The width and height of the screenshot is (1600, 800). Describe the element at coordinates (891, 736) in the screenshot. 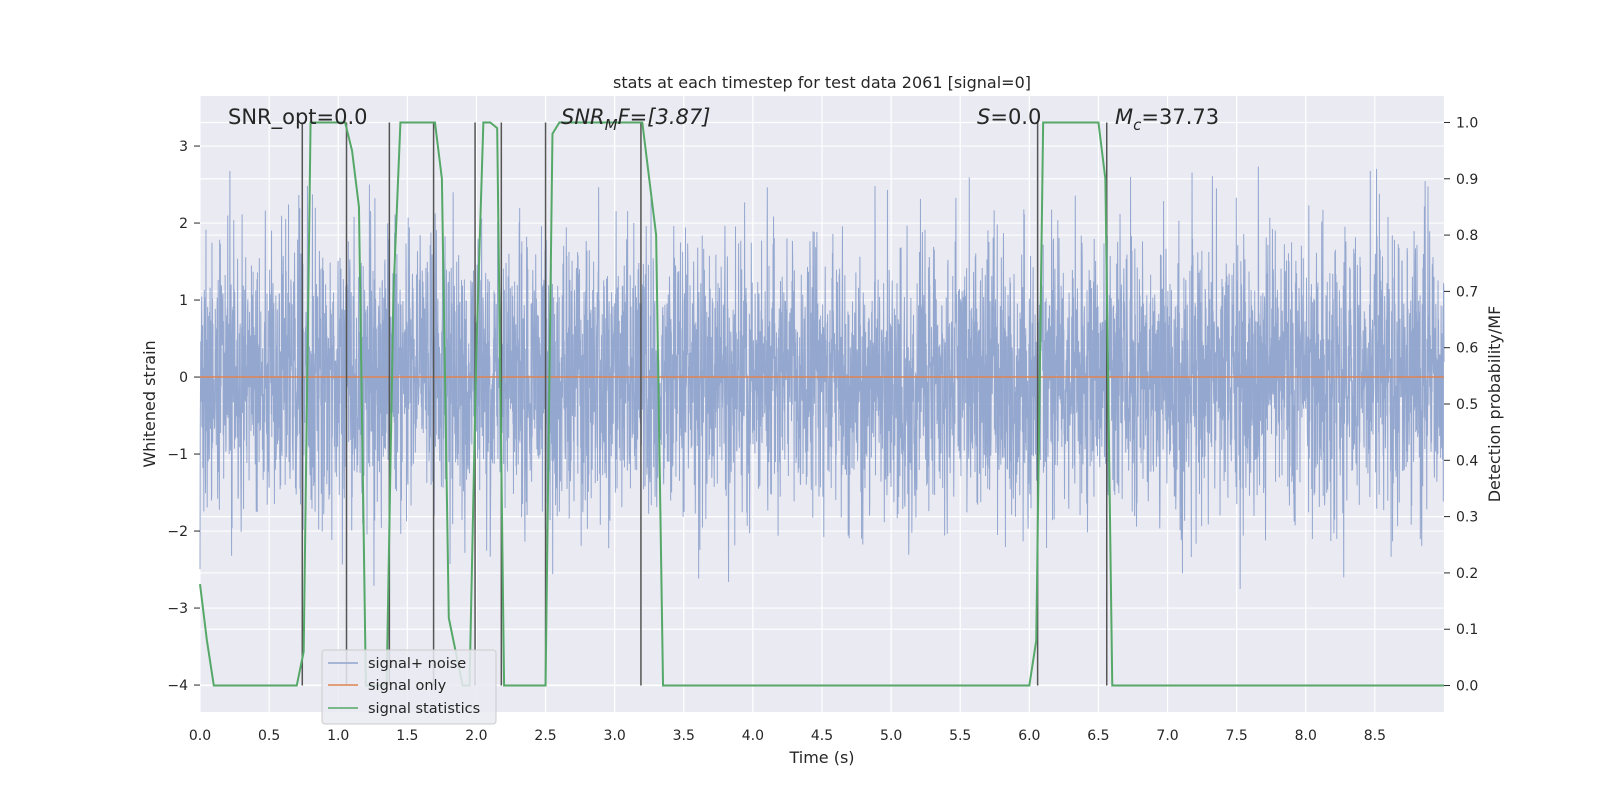

I see `x-tick-label: 5.0` at that location.